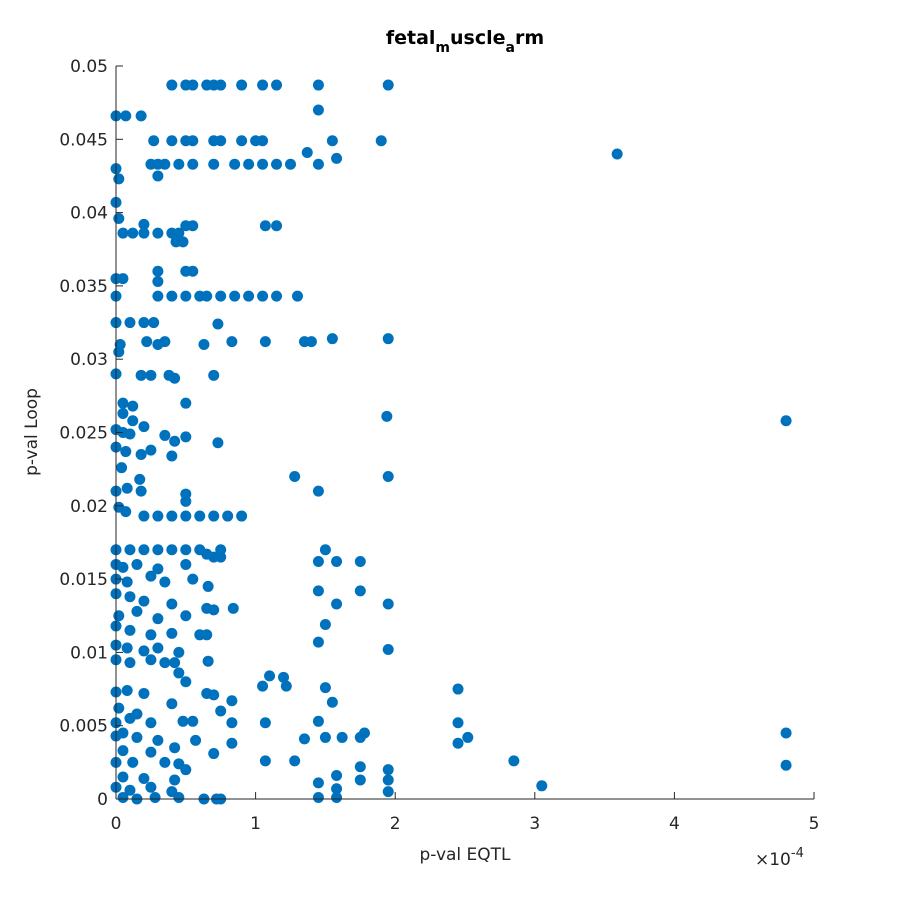 The height and width of the screenshot is (900, 900). What do you see at coordinates (83, 580) in the screenshot?
I see `y-tick-label: 0.015` at bounding box center [83, 580].